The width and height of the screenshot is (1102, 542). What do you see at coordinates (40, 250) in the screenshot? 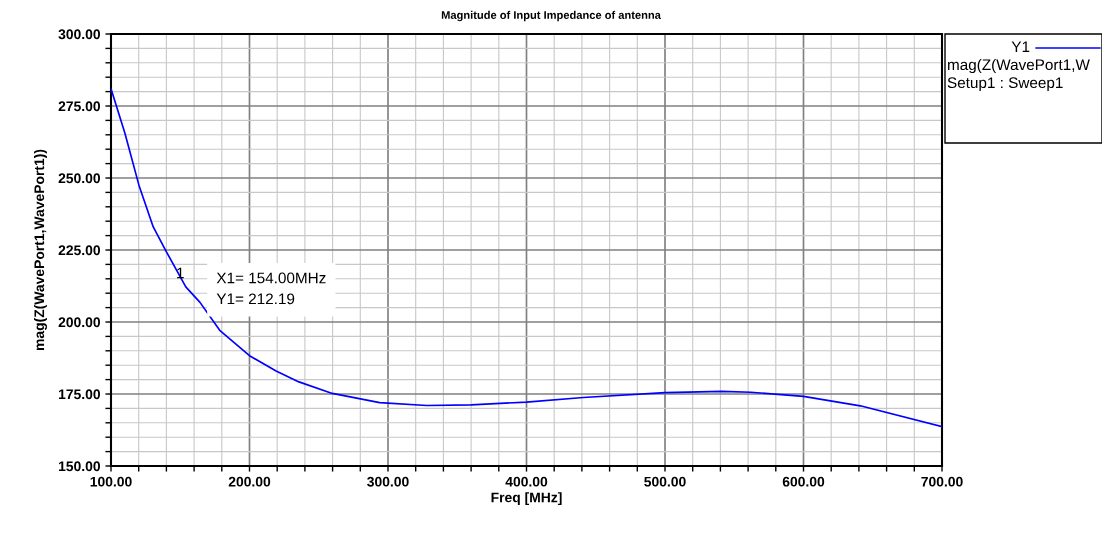
I see `y-axis-title: mag(Z(WavePort1,WavePort1))` at bounding box center [40, 250].